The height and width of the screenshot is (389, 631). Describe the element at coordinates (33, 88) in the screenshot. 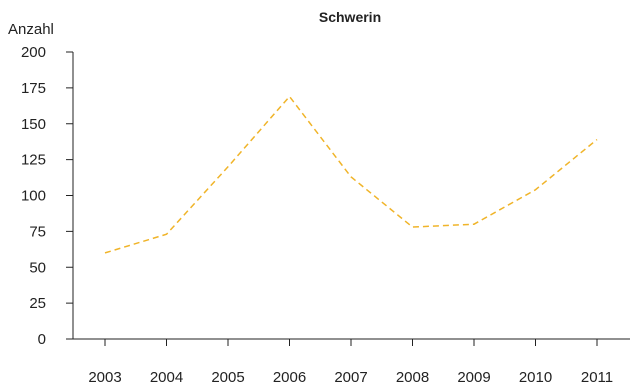

I see `y-tick-label: 175` at that location.